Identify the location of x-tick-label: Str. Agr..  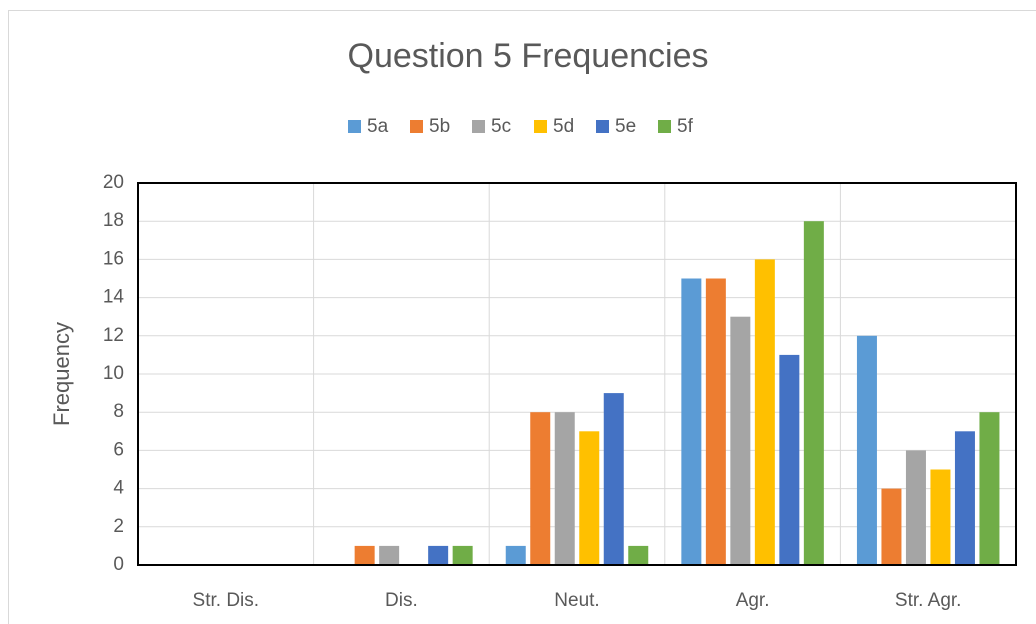
(928, 600).